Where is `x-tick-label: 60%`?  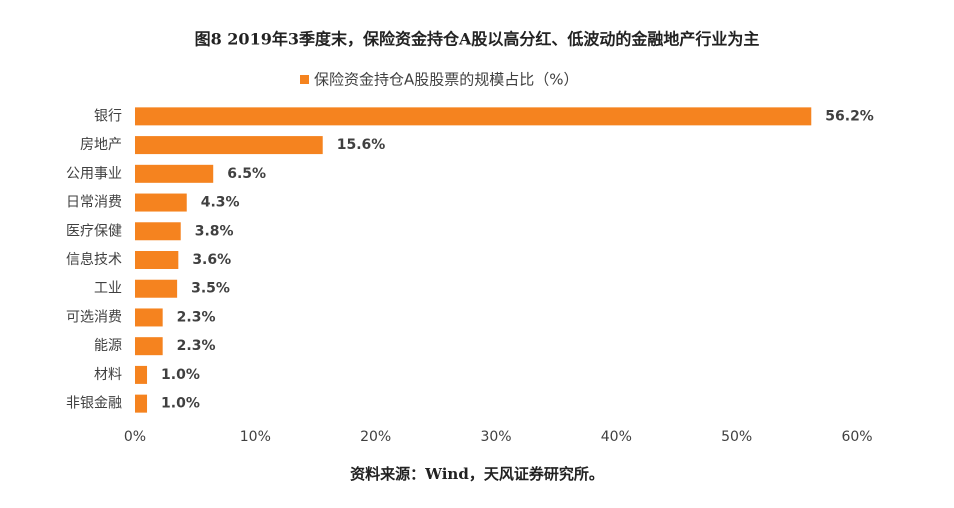 x-tick-label: 60% is located at coordinates (856, 437).